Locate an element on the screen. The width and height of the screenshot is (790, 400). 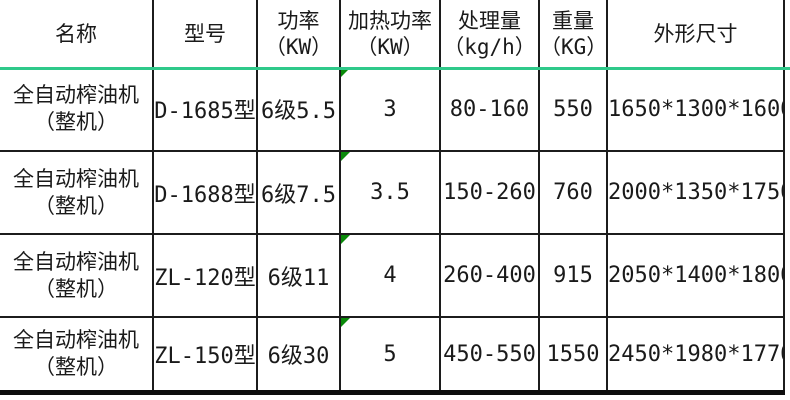
dimensions-cell: 1650*1300*1600 is located at coordinates (696, 109).